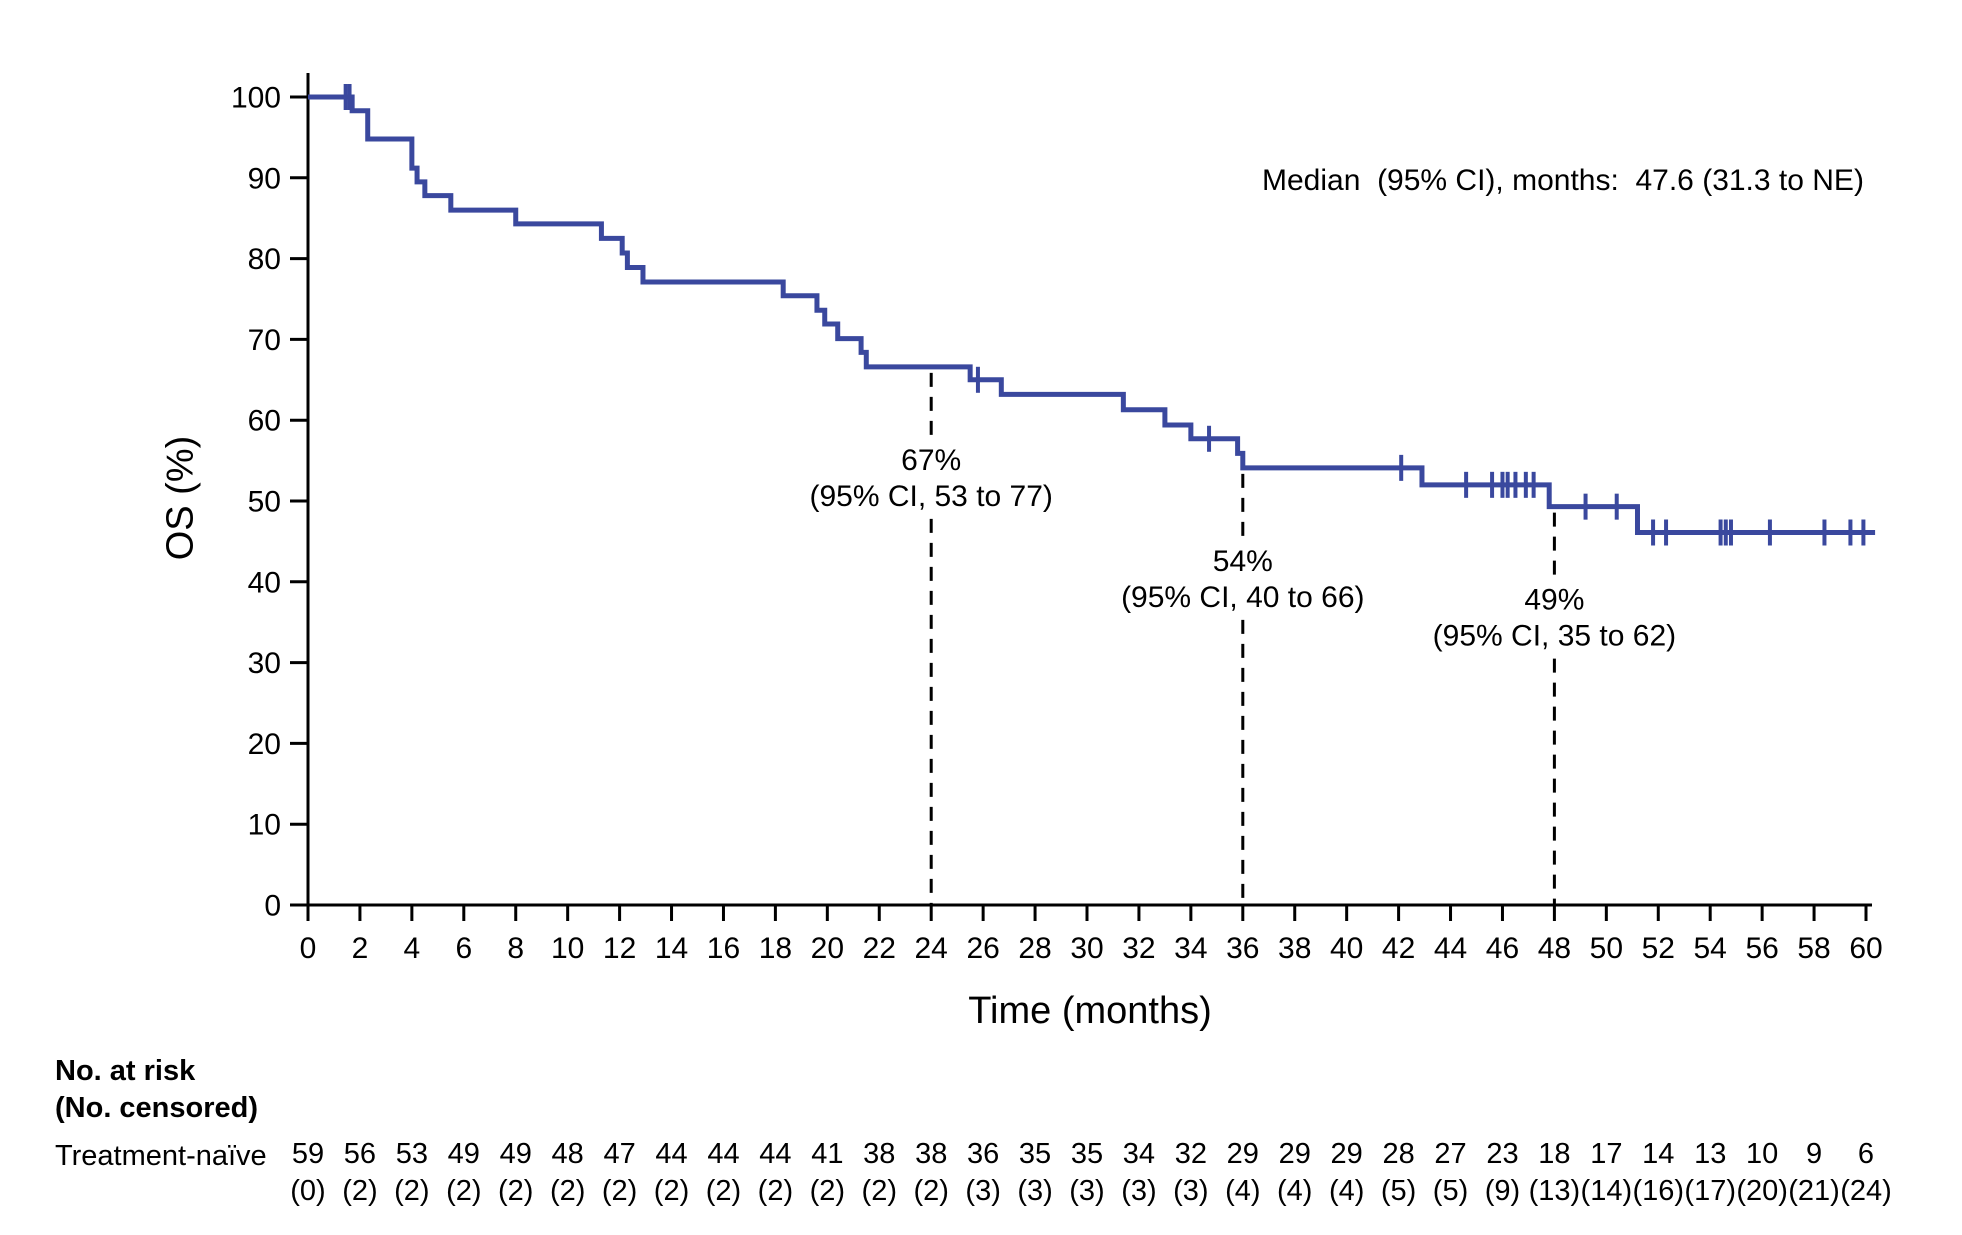 The height and width of the screenshot is (1235, 1962). Describe the element at coordinates (264, 825) in the screenshot. I see `y-tick-label: 10` at that location.